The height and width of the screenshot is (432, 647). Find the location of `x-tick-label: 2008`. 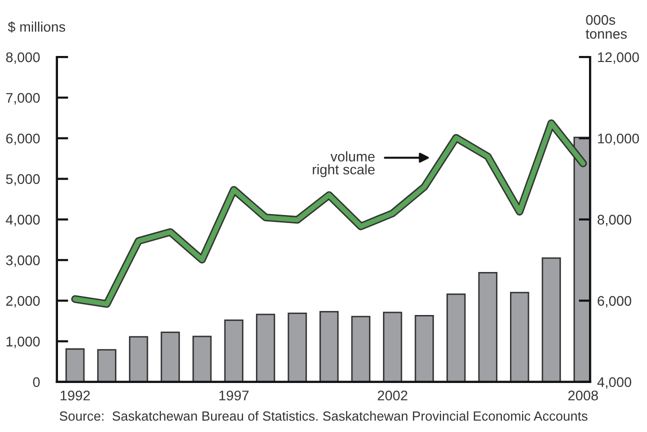

x-tick-label: 2008 is located at coordinates (583, 395).